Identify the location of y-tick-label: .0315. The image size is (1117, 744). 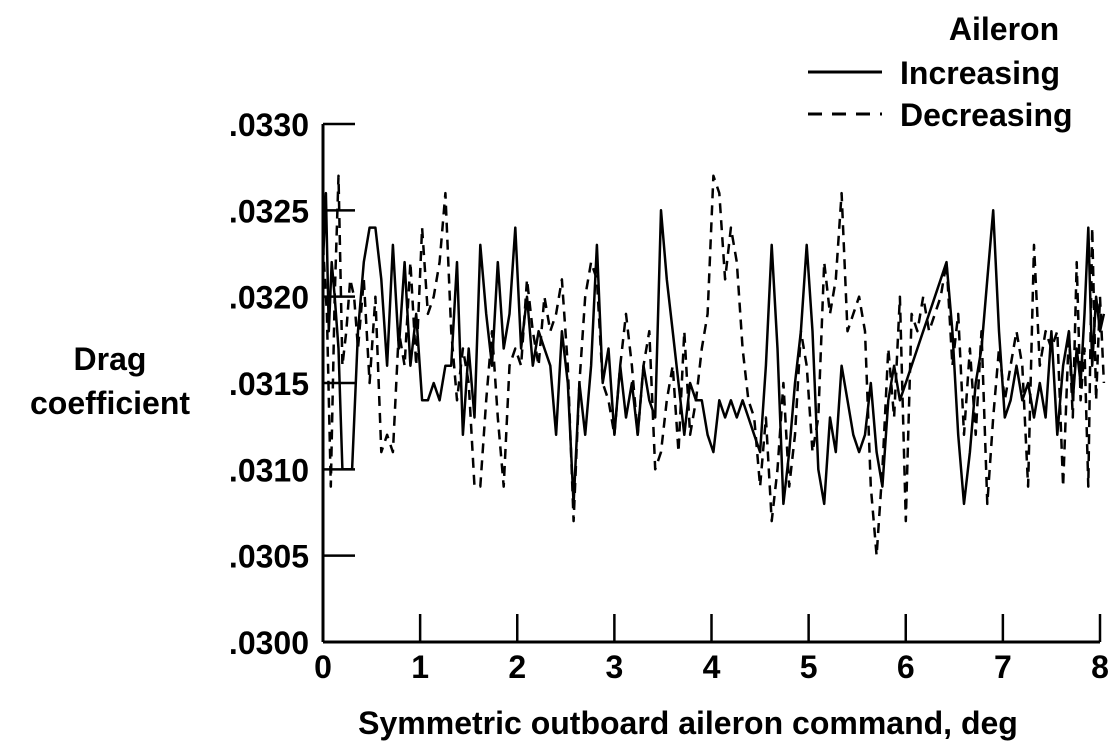
(269, 384).